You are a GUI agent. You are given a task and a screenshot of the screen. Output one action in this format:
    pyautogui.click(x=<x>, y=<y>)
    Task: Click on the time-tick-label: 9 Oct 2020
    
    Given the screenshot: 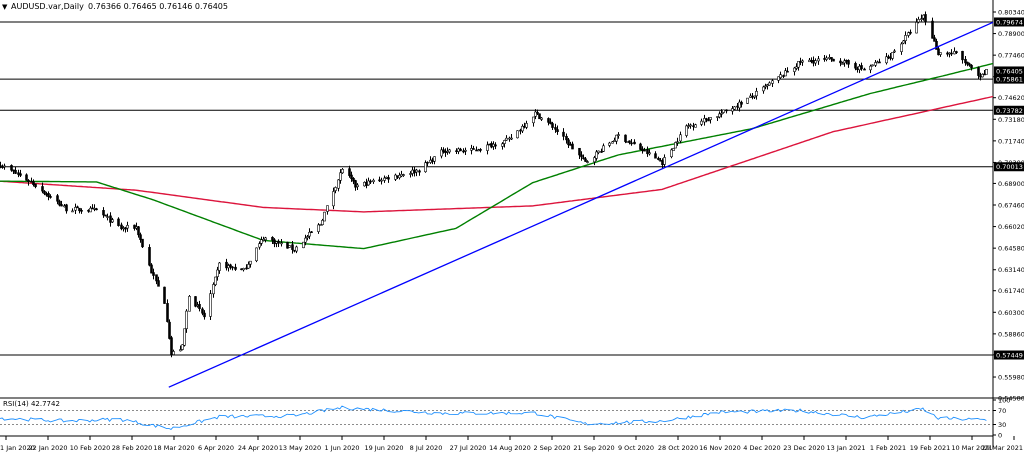 What is the action you would take?
    pyautogui.click(x=636, y=448)
    